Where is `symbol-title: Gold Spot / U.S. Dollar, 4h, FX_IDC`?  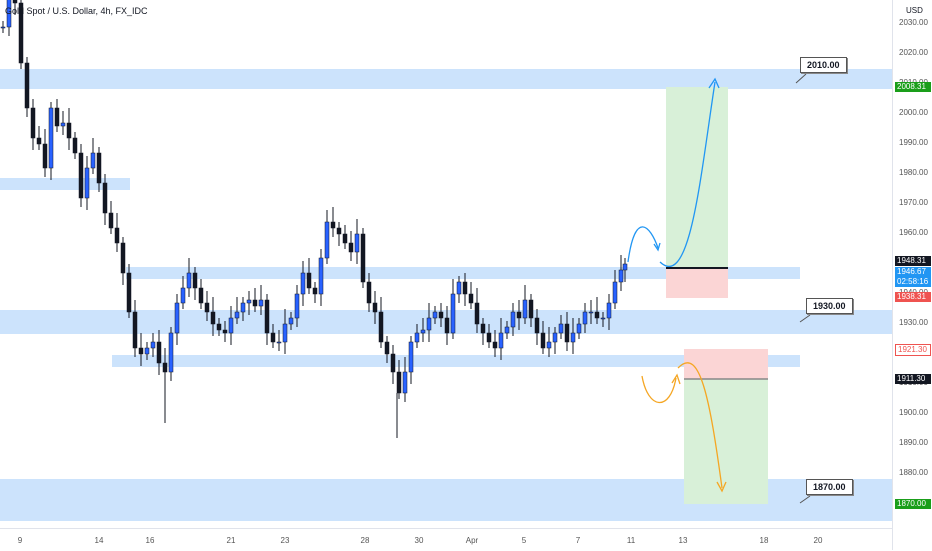
symbol-title: Gold Spot / U.S. Dollar, 4h, FX_IDC is located at coordinates (76, 11).